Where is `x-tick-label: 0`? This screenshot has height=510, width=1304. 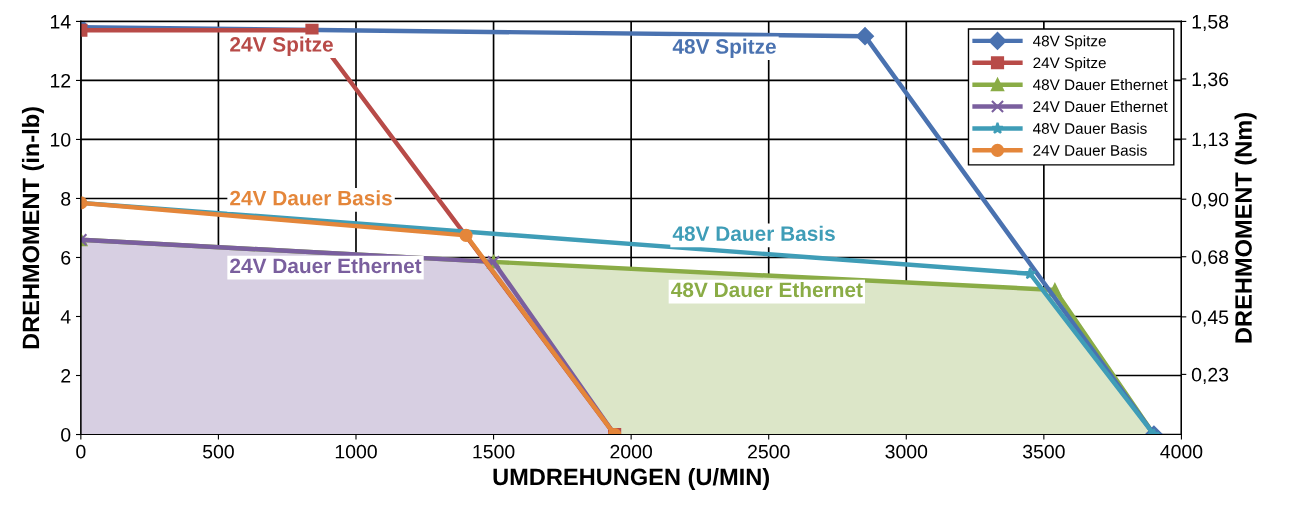 x-tick-label: 0 is located at coordinates (81, 451).